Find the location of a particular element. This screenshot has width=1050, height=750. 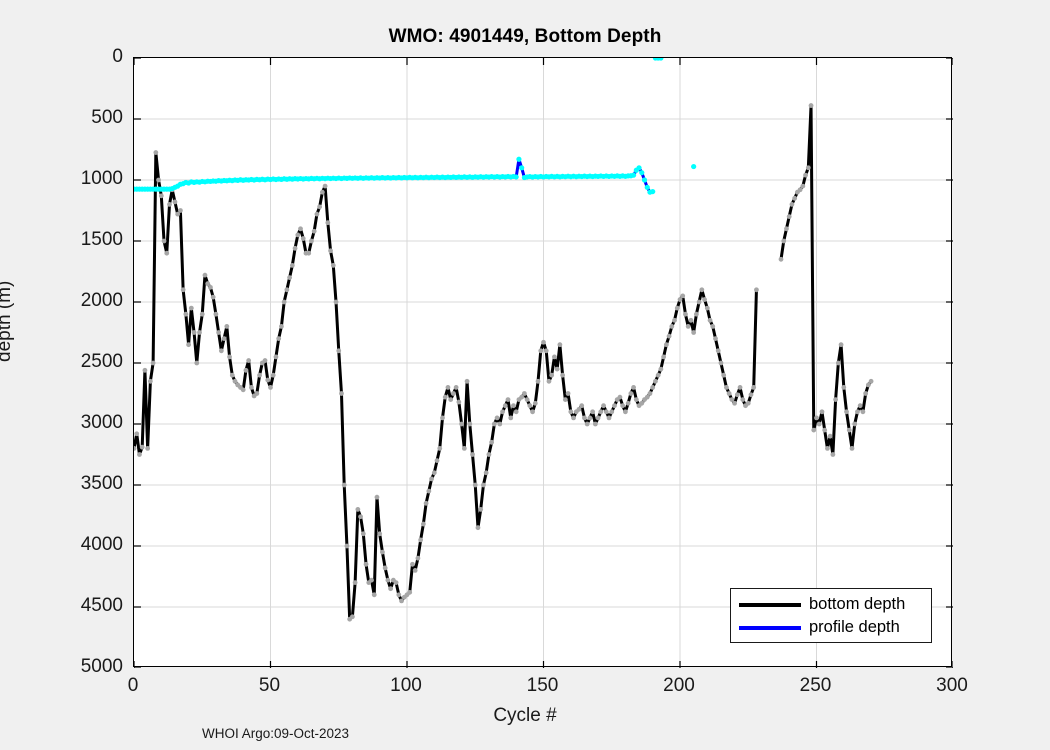

y-tick-label: 1500 is located at coordinates (101, 239).